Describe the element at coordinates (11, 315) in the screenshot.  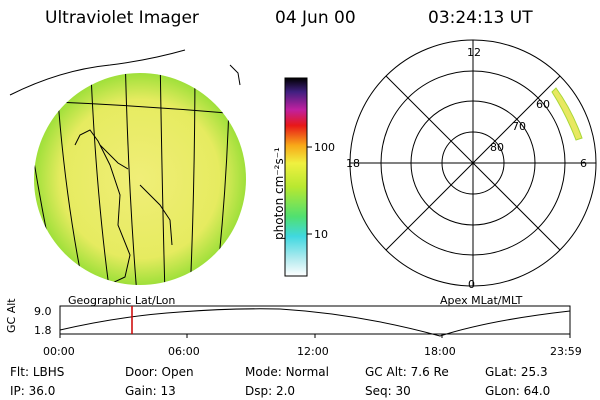
I see `orbit-ylabel: GC Alt` at that location.